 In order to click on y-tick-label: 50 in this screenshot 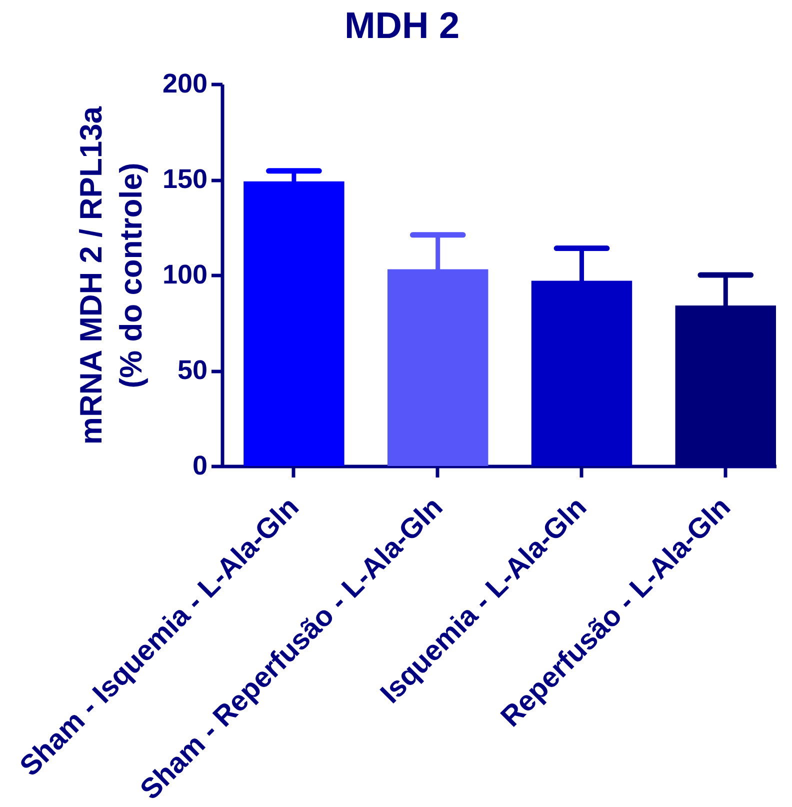, I will do `click(192, 370)`.